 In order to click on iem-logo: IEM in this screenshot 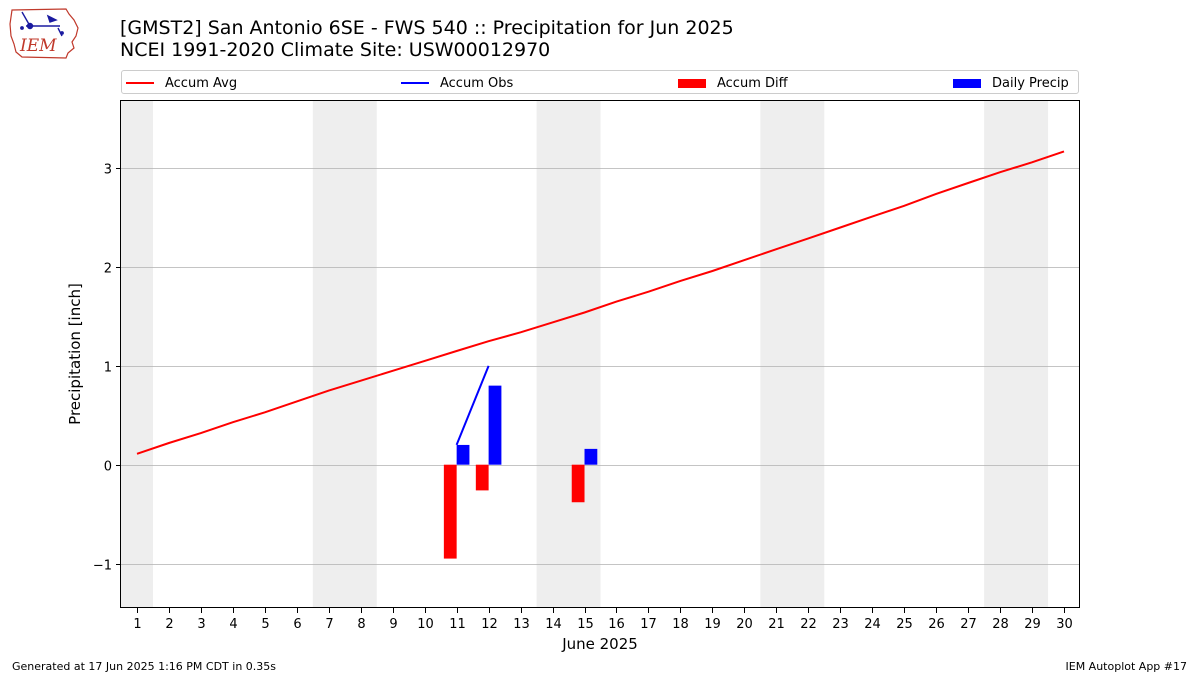, I will do `click(44, 33)`.